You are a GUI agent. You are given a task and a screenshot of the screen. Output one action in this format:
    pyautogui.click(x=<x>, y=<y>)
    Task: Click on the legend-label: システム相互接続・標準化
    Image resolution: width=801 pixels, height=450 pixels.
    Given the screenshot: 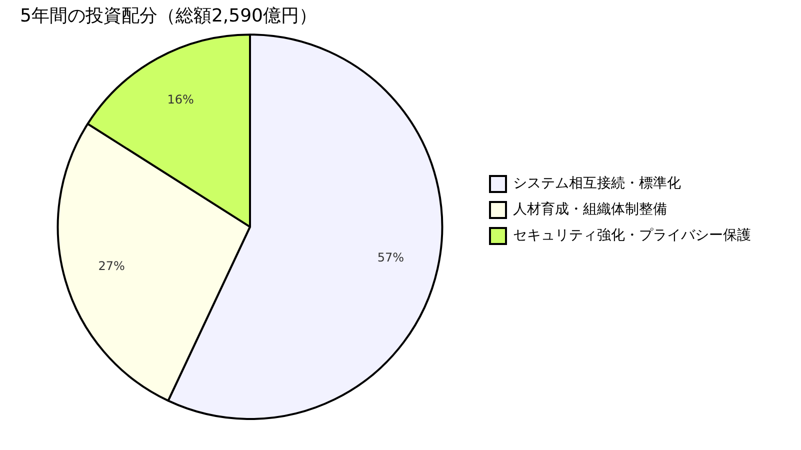 What is the action you would take?
    pyautogui.click(x=597, y=184)
    